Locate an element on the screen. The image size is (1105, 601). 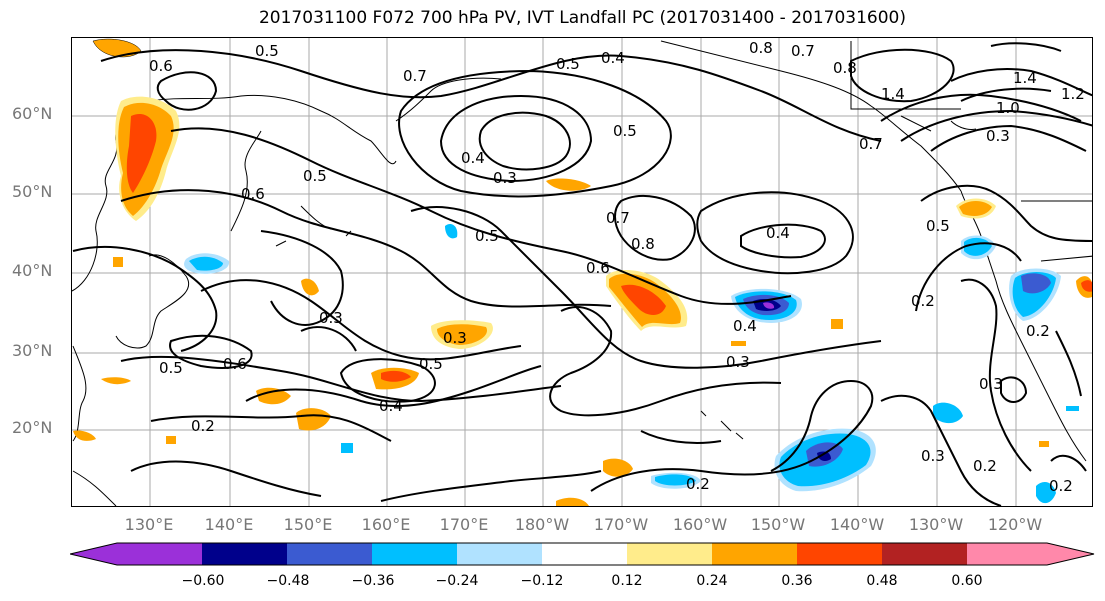
colorbar-tick-label: 0.48 is located at coordinates (882, 581).